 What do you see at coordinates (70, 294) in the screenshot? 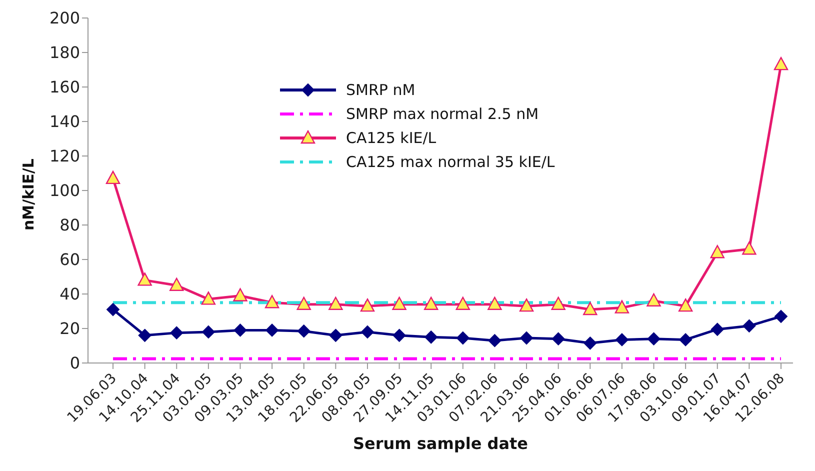
I see `y-tick-label: 40` at bounding box center [70, 294].